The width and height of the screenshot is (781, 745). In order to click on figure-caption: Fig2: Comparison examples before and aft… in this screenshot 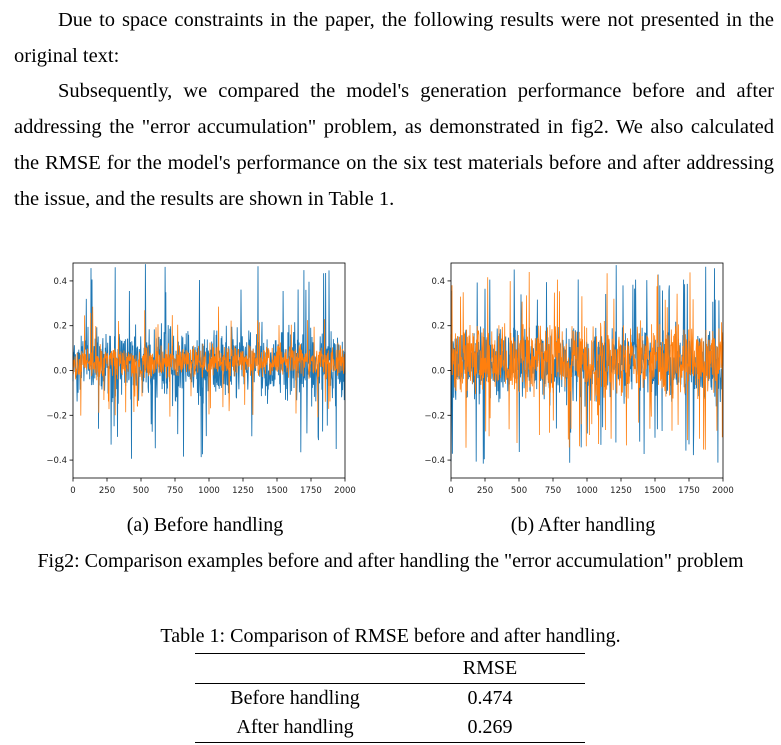, I will do `click(390, 561)`.